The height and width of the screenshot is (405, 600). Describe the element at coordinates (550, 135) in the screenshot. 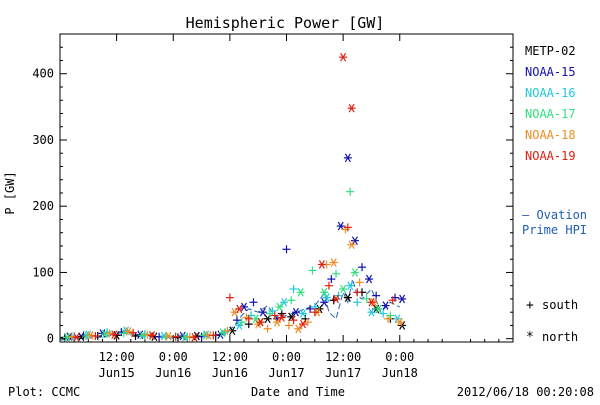

I see `legend-entry-noaa-18: NOAA-18` at that location.